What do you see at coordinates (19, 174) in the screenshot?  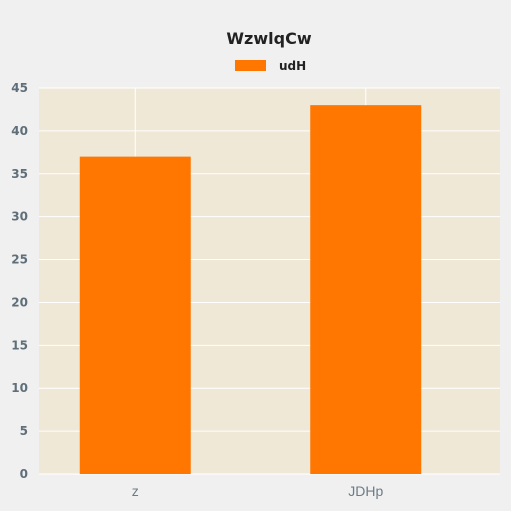 I see `y-tick-label: 35` at bounding box center [19, 174].